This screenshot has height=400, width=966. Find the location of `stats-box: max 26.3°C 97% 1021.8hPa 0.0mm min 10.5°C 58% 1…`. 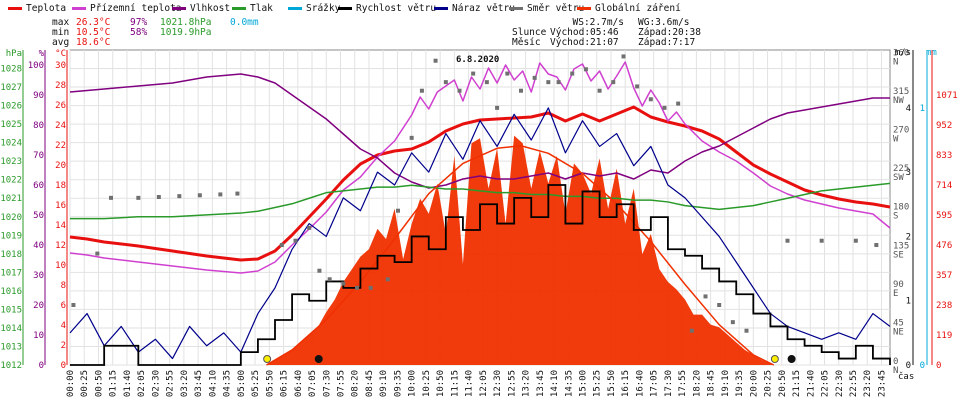

stats-box: max 26.3°C 97% 1021.8hPa 0.0mm min 10.5°C 58% 1… is located at coordinates (155, 33).